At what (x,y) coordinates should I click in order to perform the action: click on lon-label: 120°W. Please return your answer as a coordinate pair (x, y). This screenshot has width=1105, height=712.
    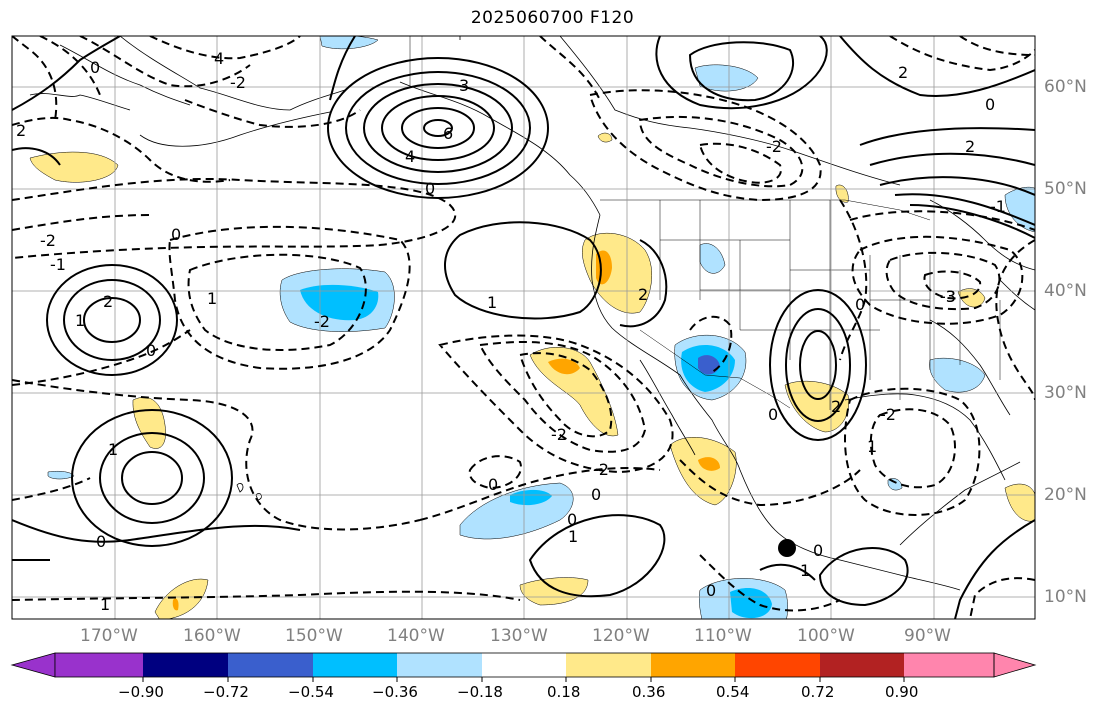
    Looking at the image, I should click on (621, 636).